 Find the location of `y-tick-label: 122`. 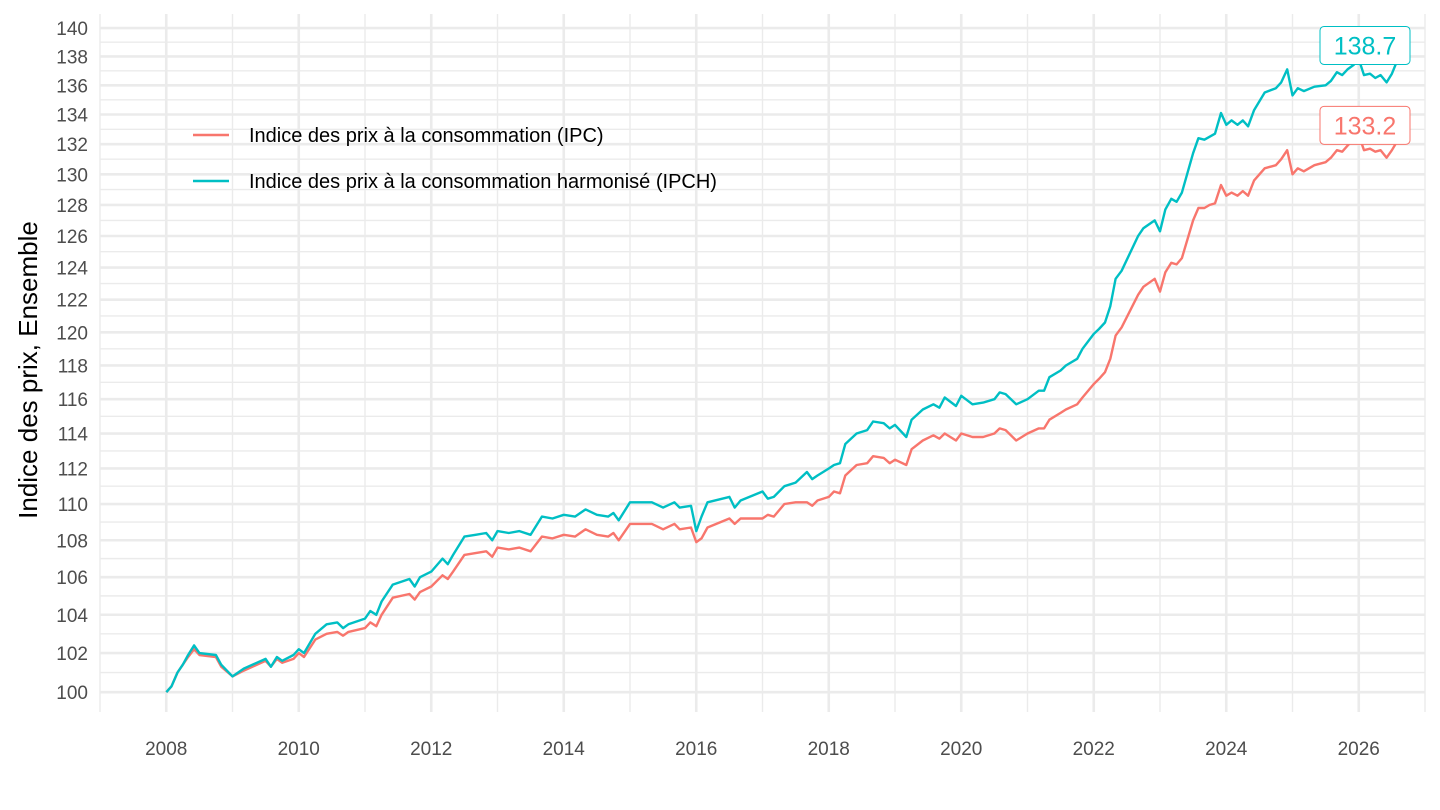

y-tick-label: 122 is located at coordinates (72, 301).